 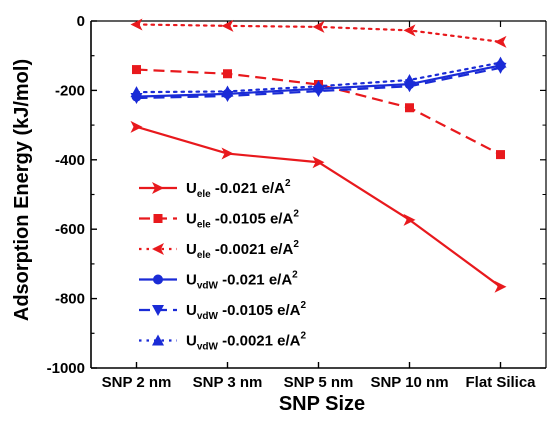 I want to click on x-tick-label: Flat Silica, so click(x=500, y=382).